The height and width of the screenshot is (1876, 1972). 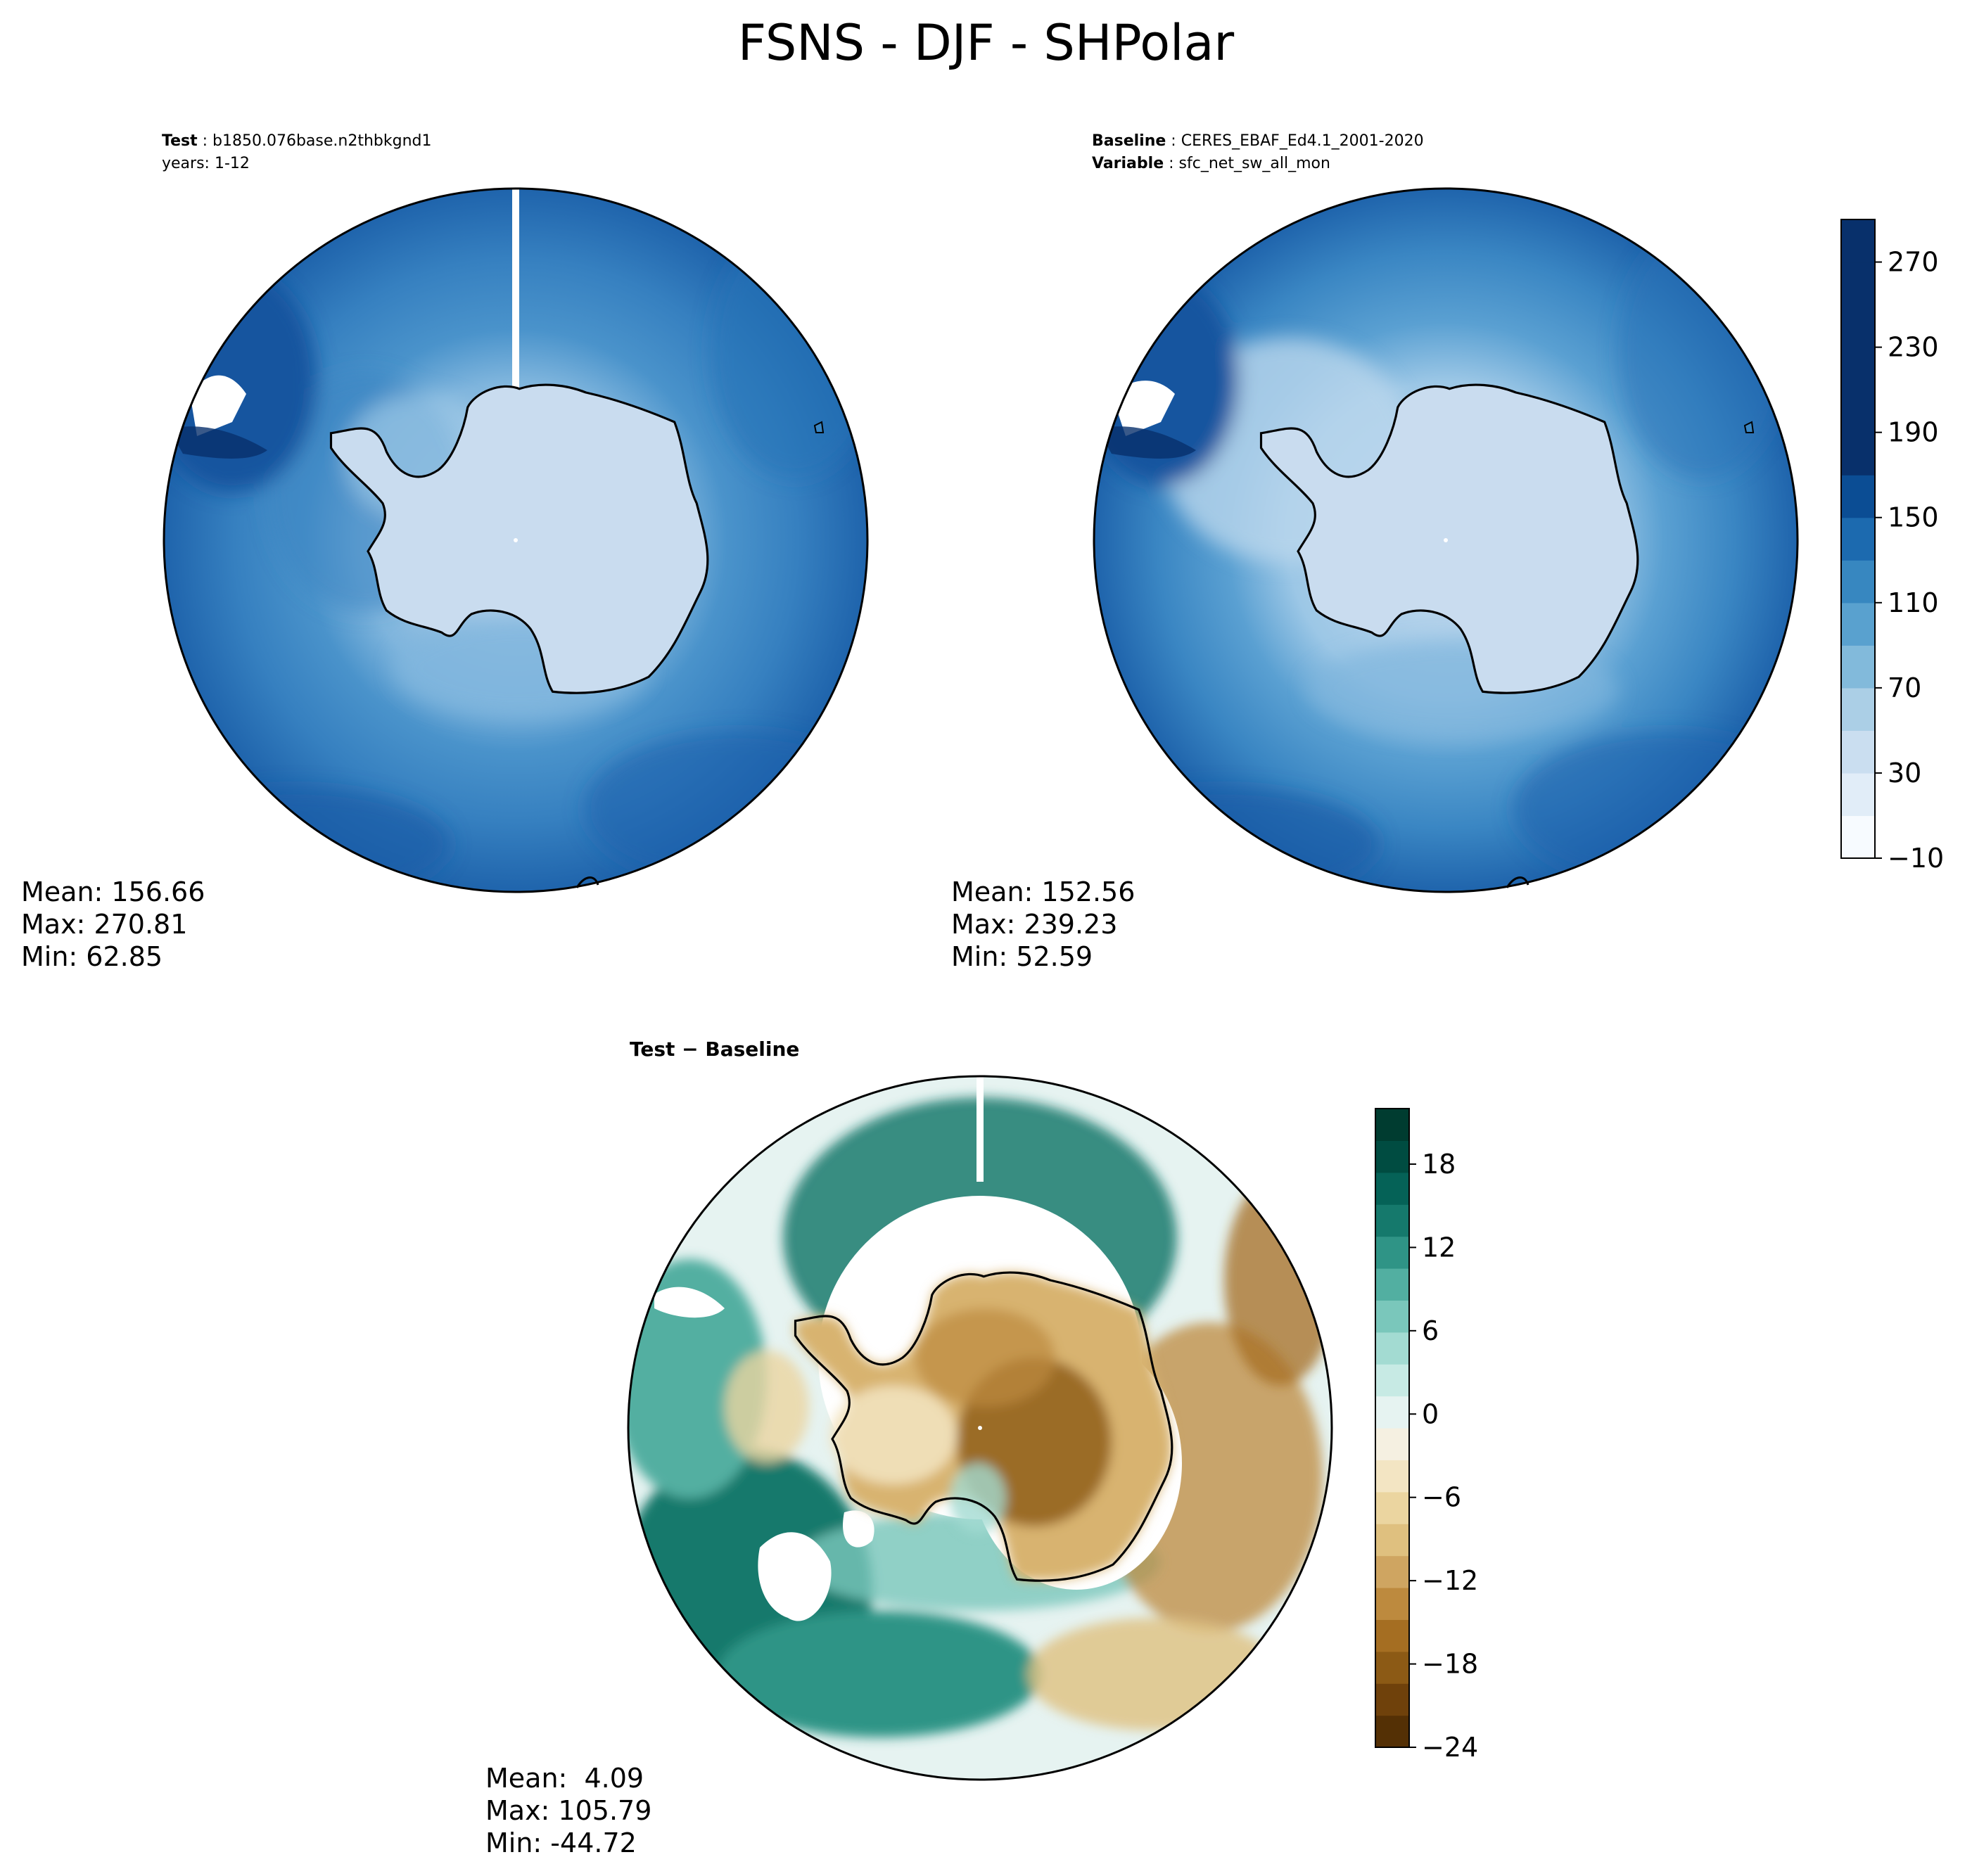 What do you see at coordinates (113, 891) in the screenshot?
I see `test-mean: Mean: 156.66` at bounding box center [113, 891].